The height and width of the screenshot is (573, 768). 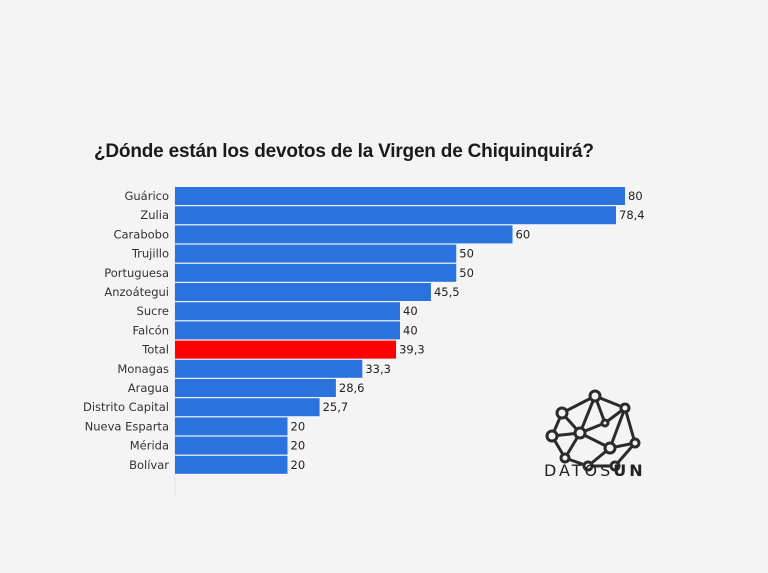 What do you see at coordinates (151, 330) in the screenshot?
I see `category-label: Falcón` at bounding box center [151, 330].